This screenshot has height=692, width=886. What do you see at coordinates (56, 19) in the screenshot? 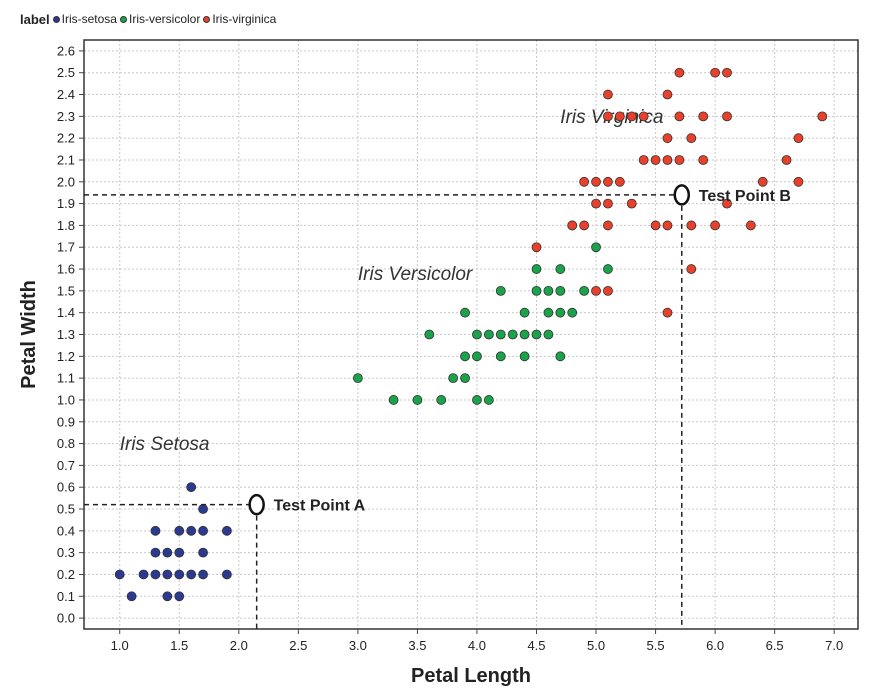
I see `legend-dot-setosa` at bounding box center [56, 19].